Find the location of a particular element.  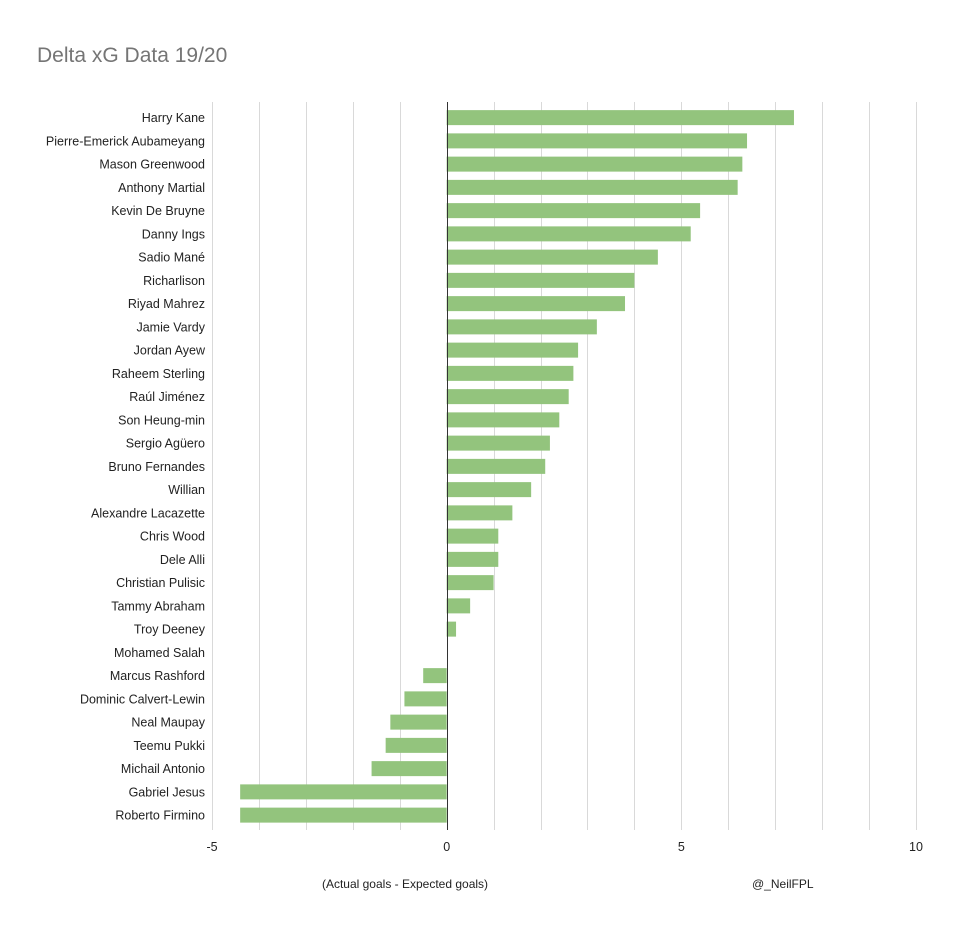

category-label: Dele Alli is located at coordinates (182, 560).